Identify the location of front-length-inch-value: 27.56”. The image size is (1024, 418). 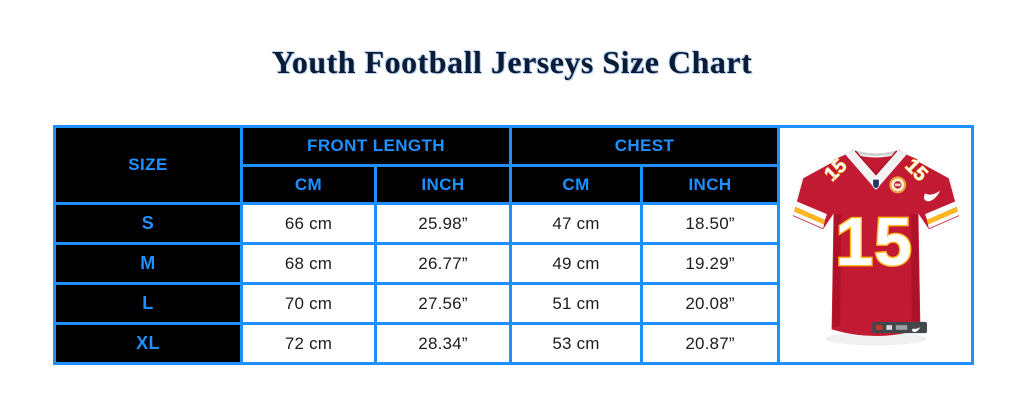
(443, 303).